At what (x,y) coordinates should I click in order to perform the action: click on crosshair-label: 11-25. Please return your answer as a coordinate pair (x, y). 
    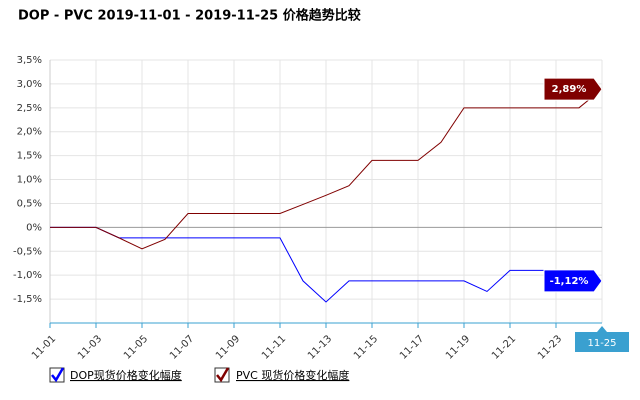
    Looking at the image, I should click on (601, 343).